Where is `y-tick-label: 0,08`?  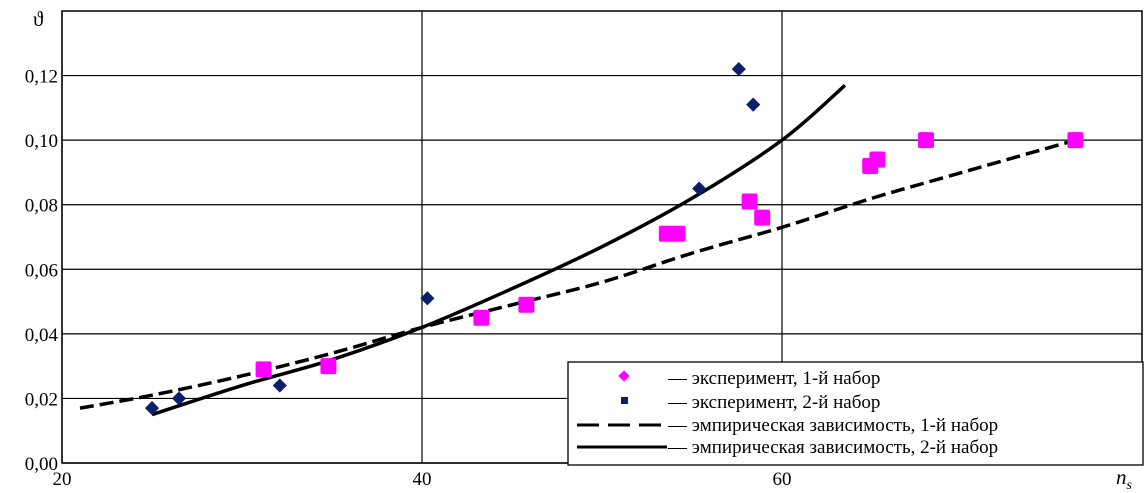 y-tick-label: 0,08 is located at coordinates (41, 206).